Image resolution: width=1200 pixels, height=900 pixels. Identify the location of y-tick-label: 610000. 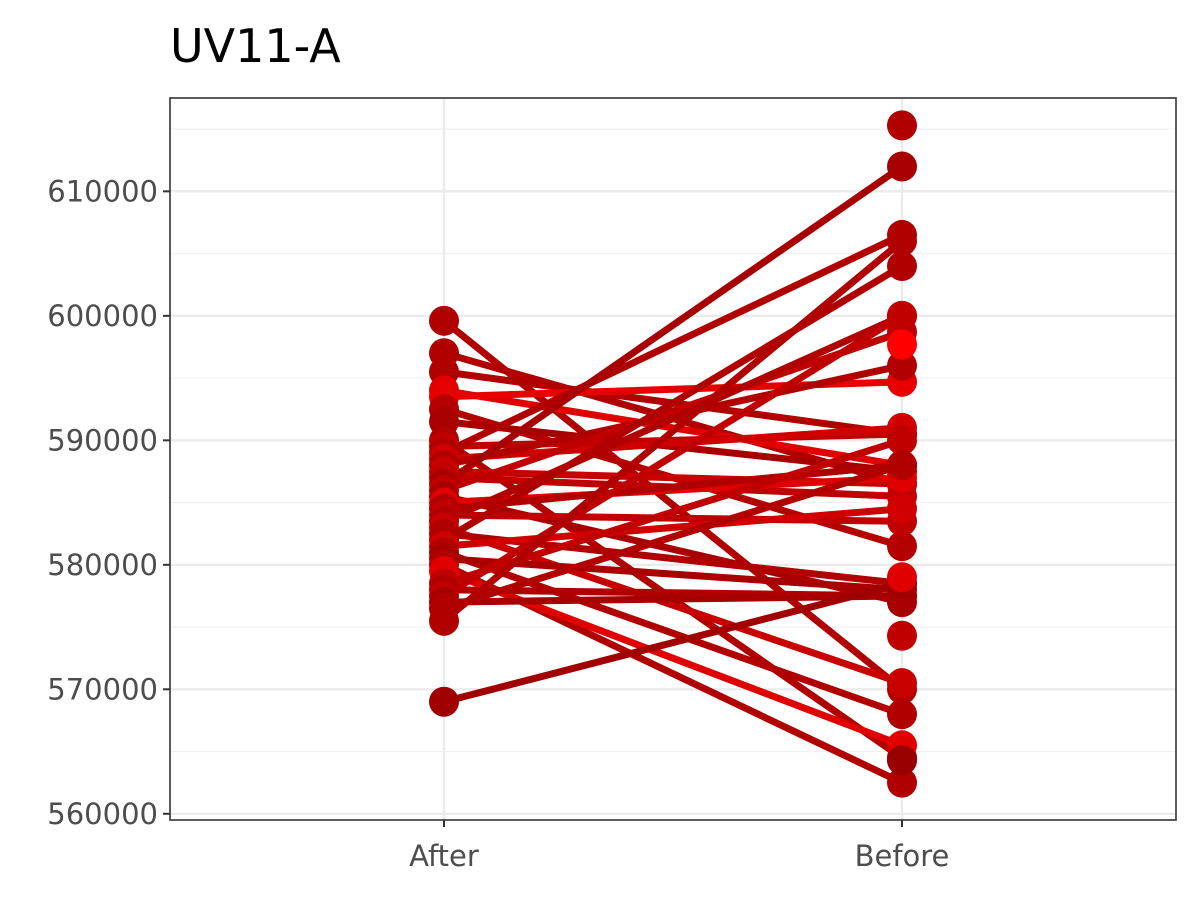
(102, 191).